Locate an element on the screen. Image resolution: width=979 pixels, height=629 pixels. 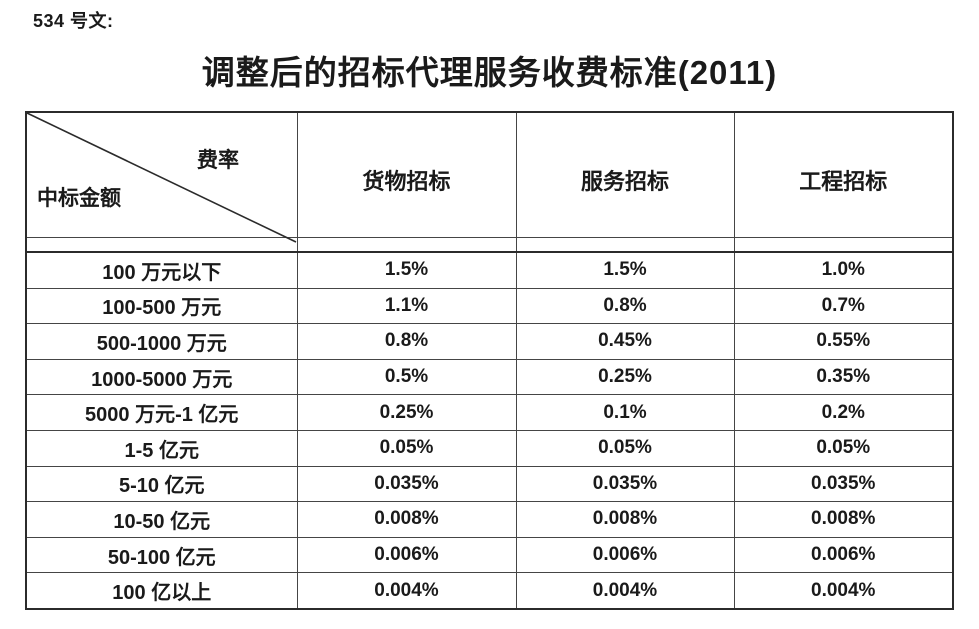
page-title: 调整后的招标代理服务收费标准(2011) is located at coordinates (489, 72).